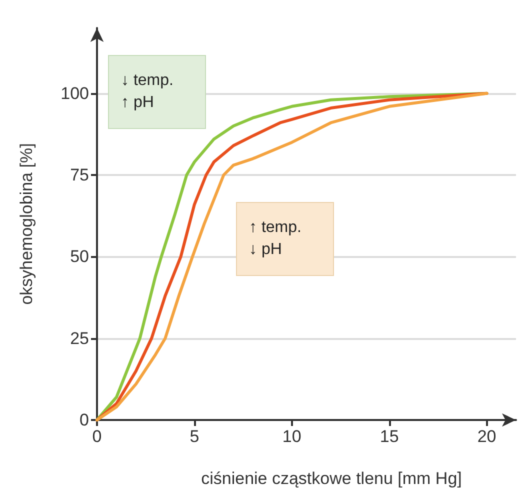 The height and width of the screenshot is (496, 530). Describe the element at coordinates (157, 92) in the screenshot. I see `annotation: ↓ temp. ↑ pH` at that location.